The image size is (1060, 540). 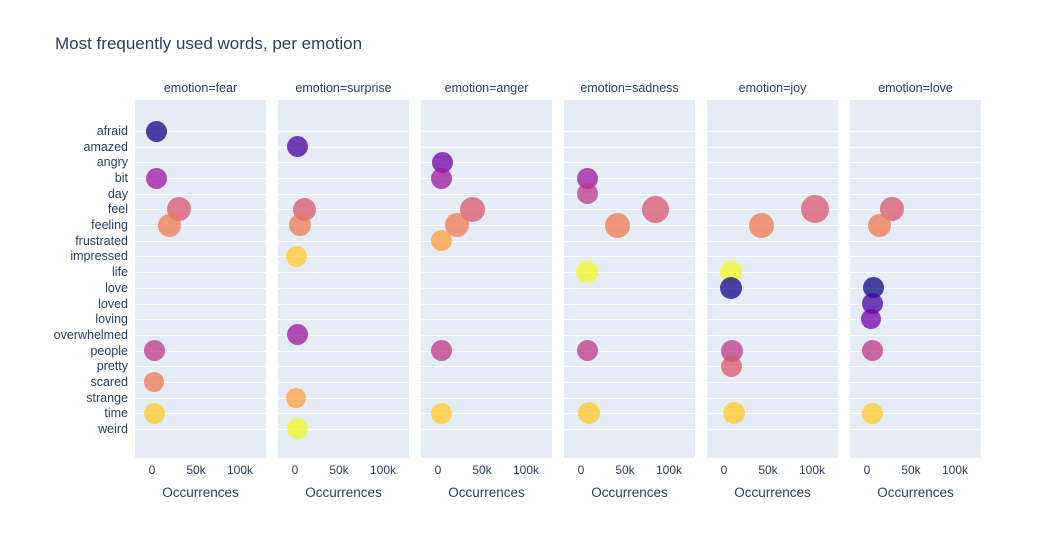 I want to click on point-joy-feeling, so click(x=762, y=225).